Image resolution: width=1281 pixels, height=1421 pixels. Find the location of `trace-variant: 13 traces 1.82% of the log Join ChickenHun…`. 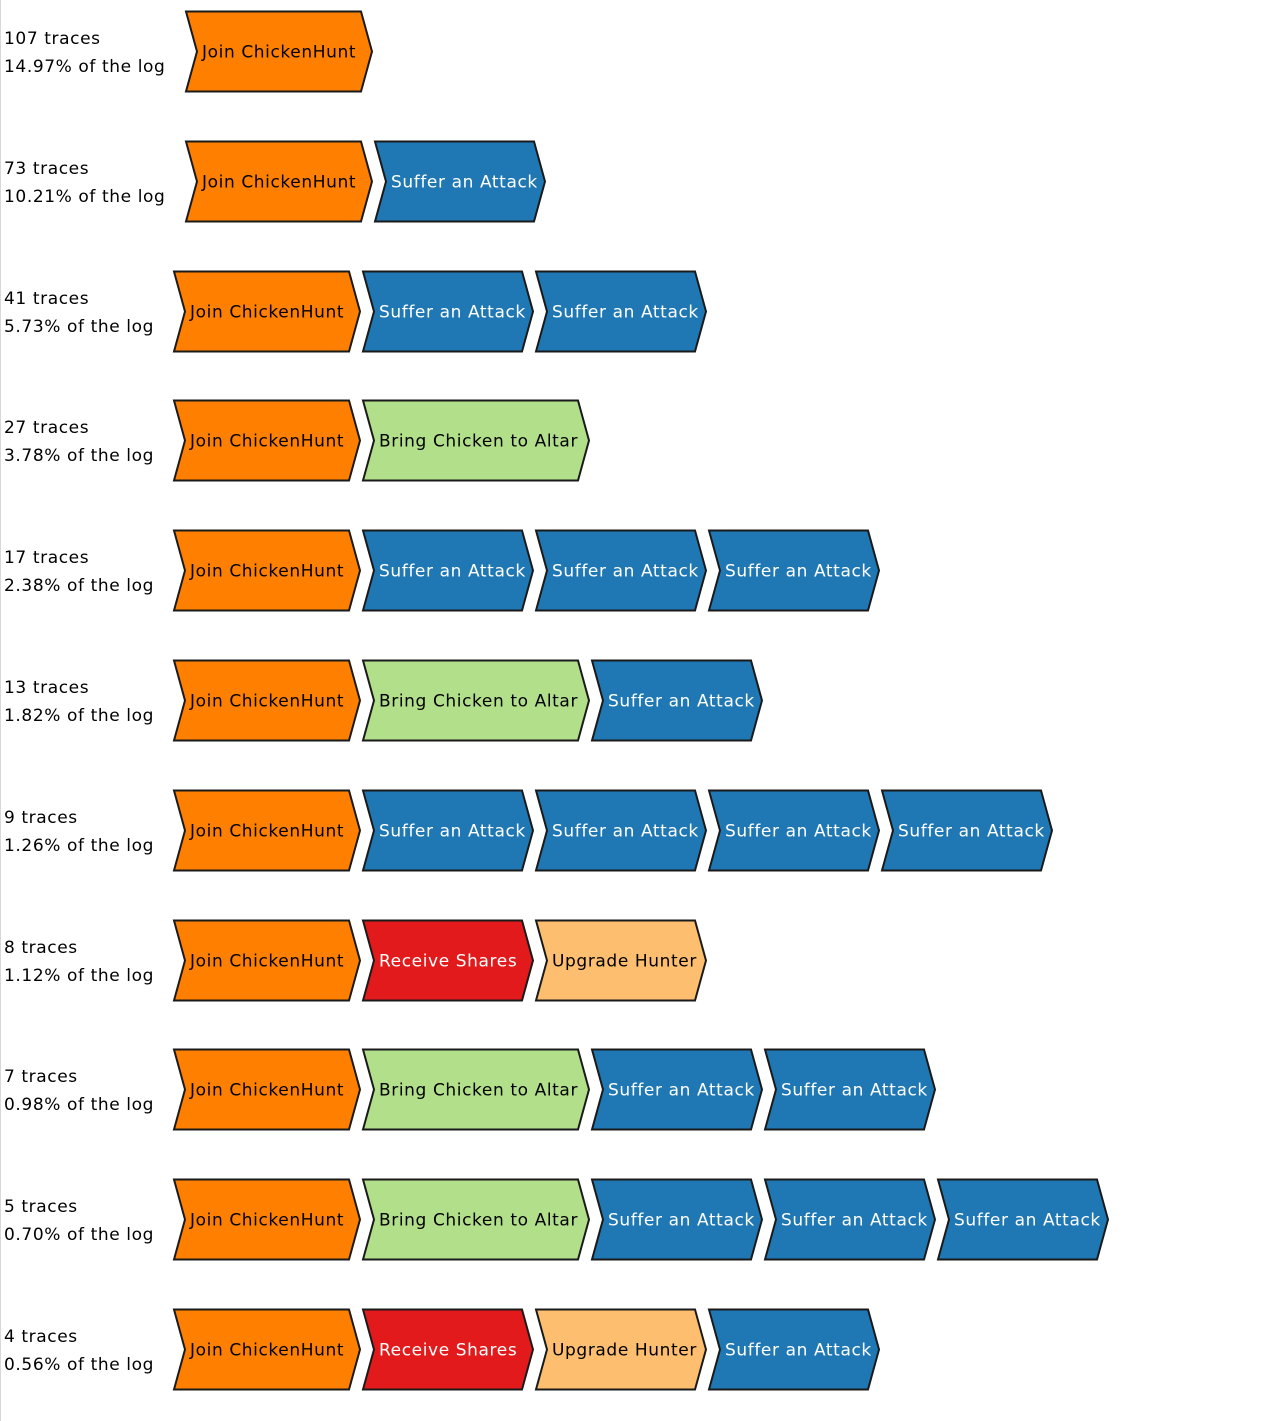

trace-variant: 13 traces 1.82% of the log Join ChickenHun… is located at coordinates (640, 700).